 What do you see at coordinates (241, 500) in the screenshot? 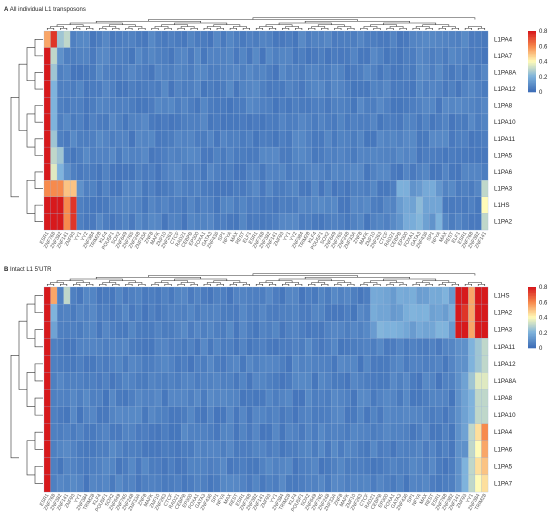
I see `column-label: ESR1` at bounding box center [241, 500].